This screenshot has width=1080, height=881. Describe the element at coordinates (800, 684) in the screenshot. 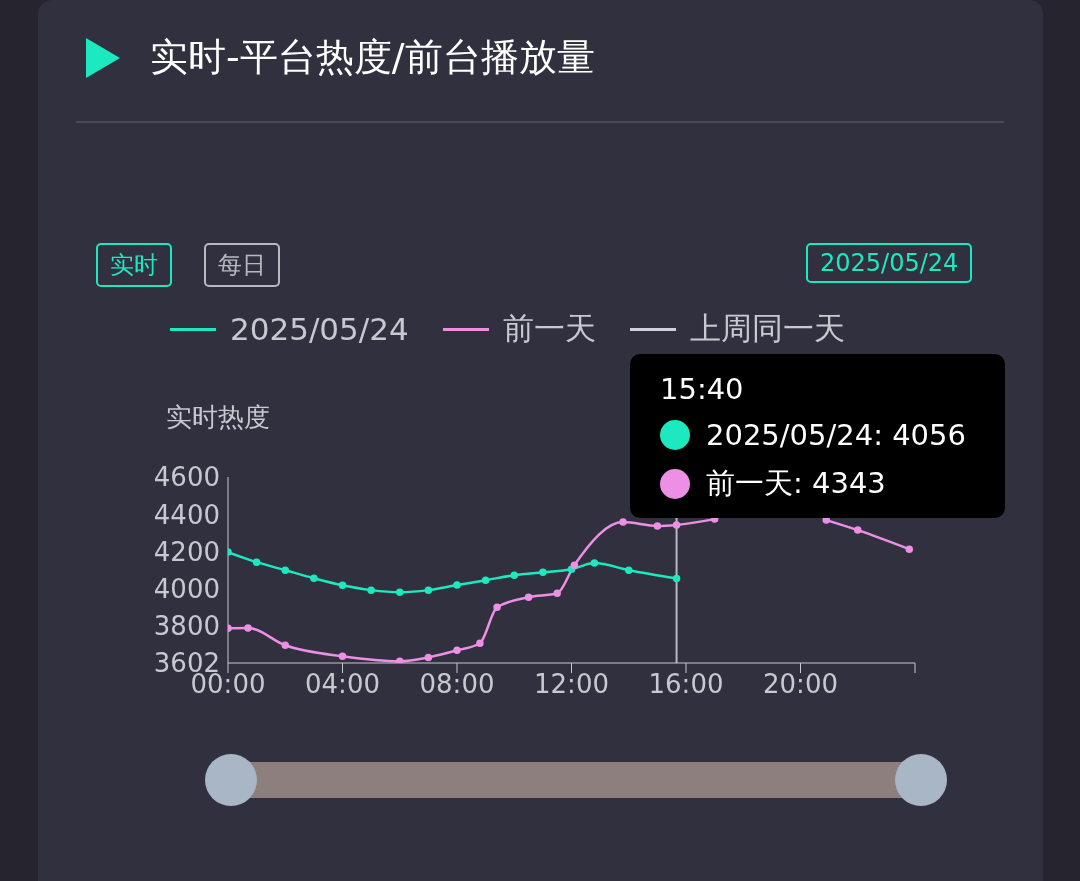

I see `x-tick-label: 20:00` at that location.